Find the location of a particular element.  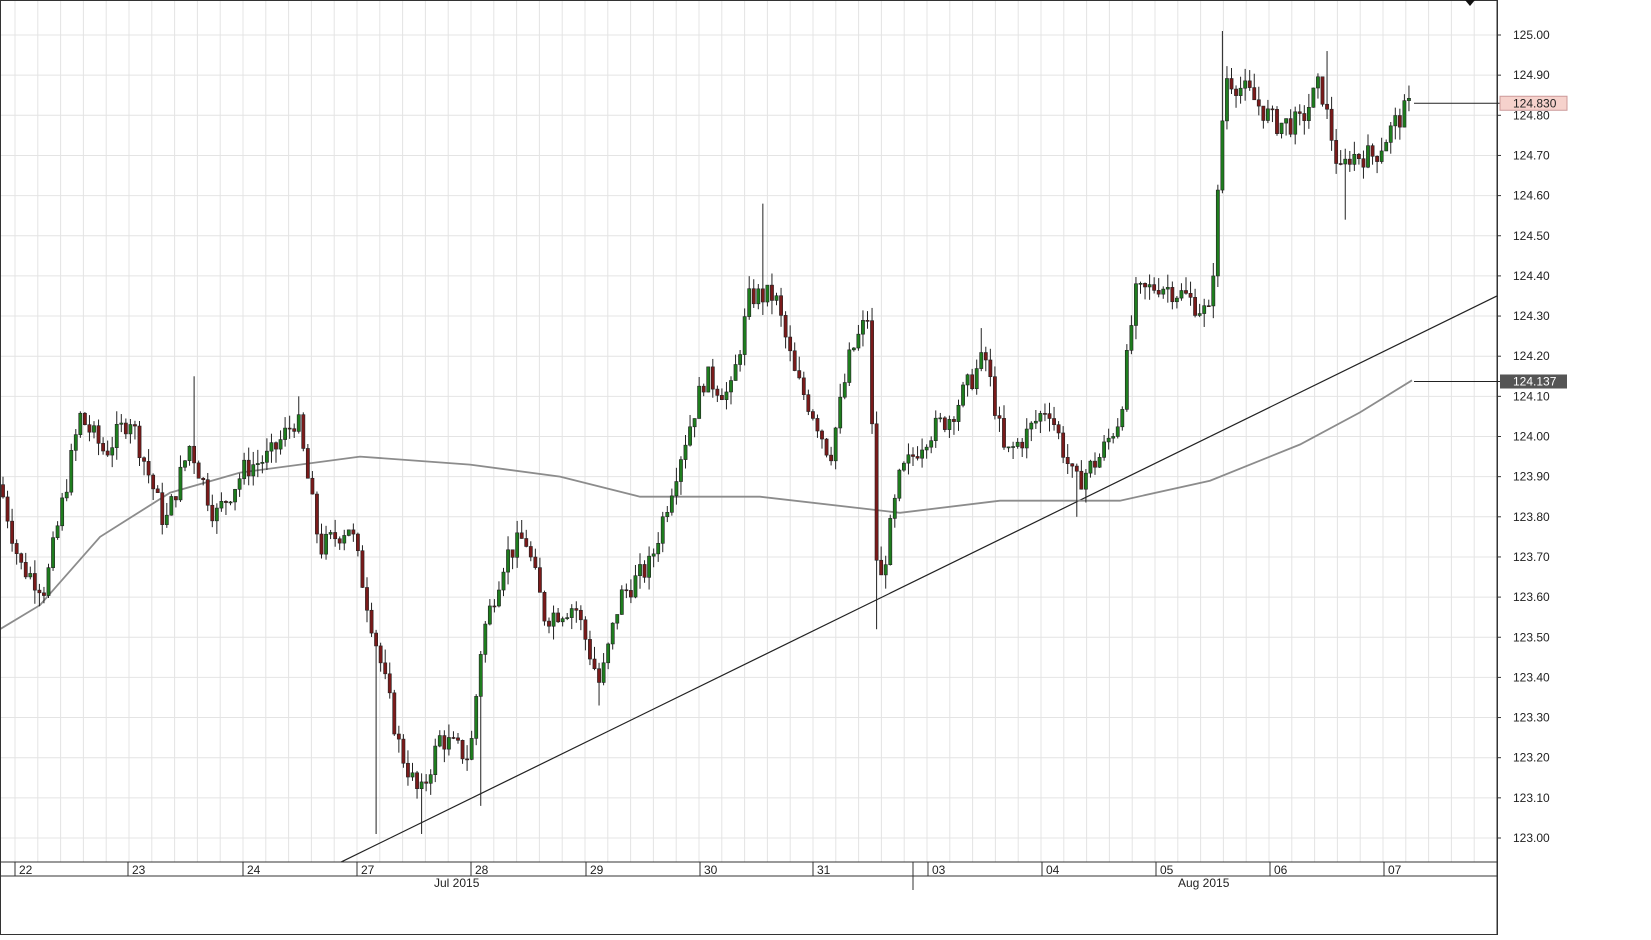

y-tick-label: 124.60 is located at coordinates (1531, 196).